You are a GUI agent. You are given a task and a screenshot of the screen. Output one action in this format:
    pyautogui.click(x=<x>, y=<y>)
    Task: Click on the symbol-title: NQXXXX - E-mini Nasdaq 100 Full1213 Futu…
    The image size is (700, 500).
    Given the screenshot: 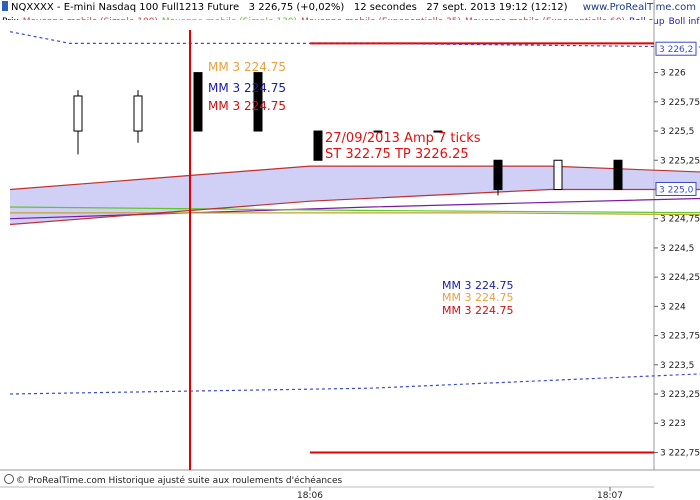 What is the action you would take?
    pyautogui.click(x=125, y=7)
    